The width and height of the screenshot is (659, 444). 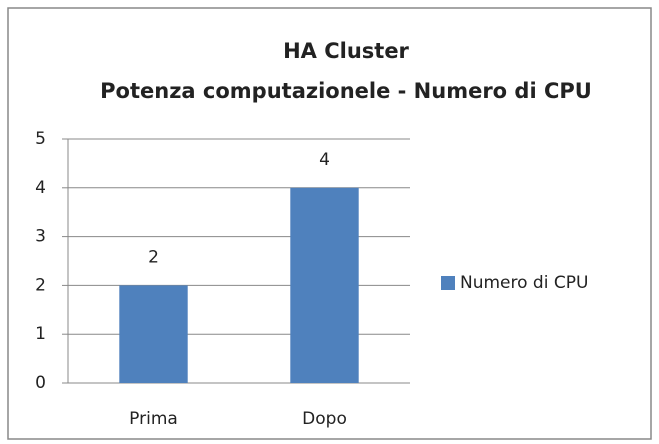 I want to click on chart-title: HA Cluster, so click(x=346, y=51).